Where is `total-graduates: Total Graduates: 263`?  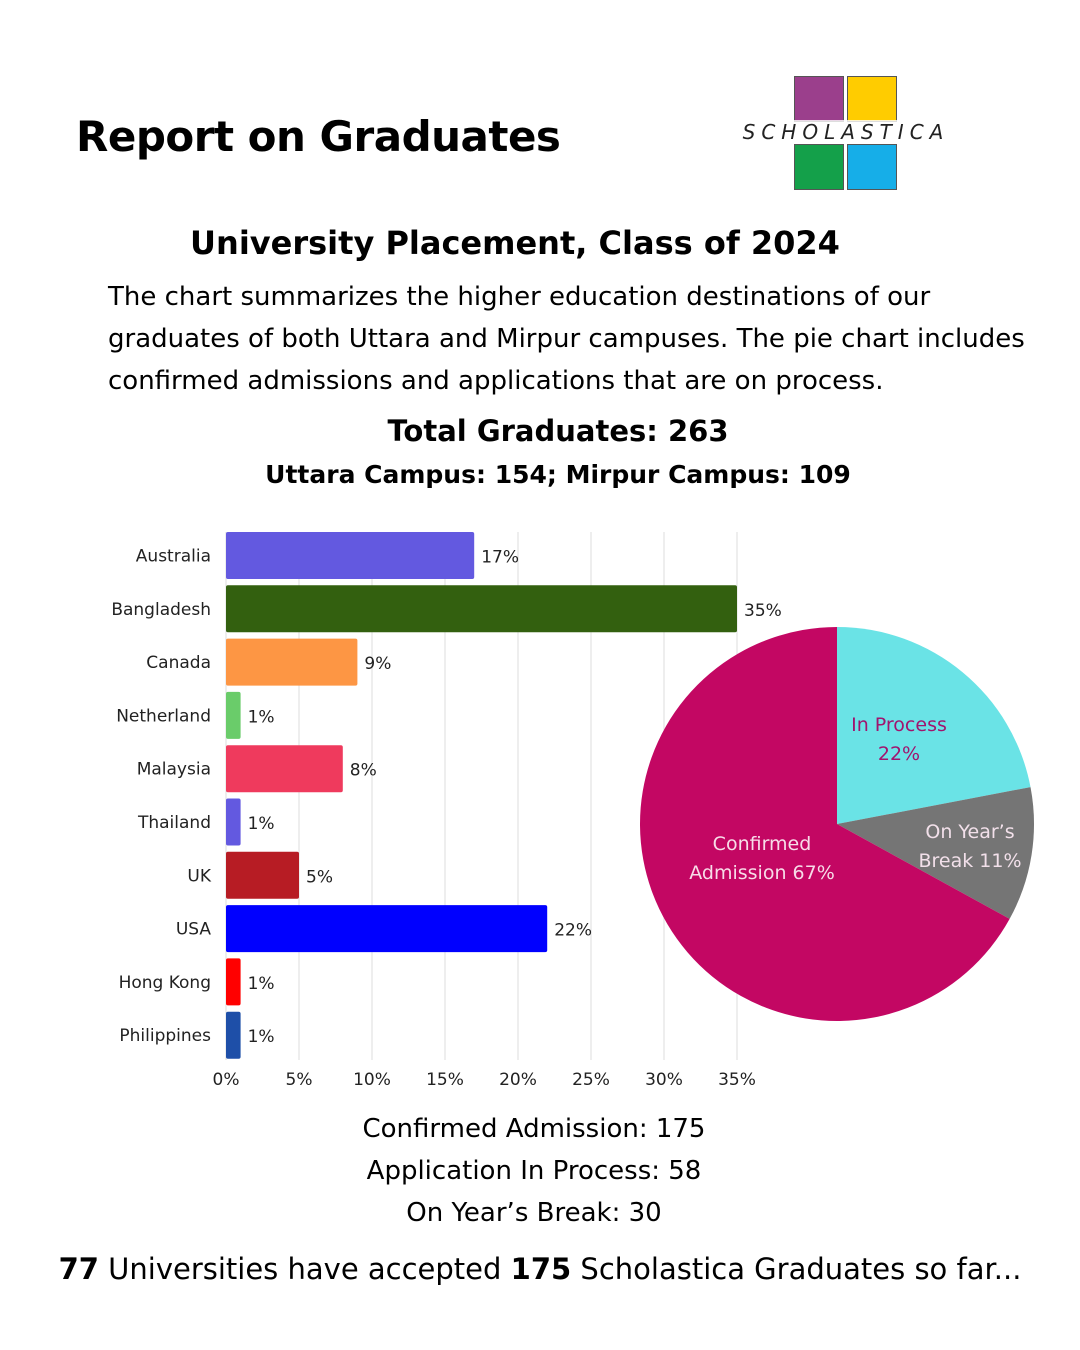
total-graduates: Total Graduates: 263 is located at coordinates (558, 431).